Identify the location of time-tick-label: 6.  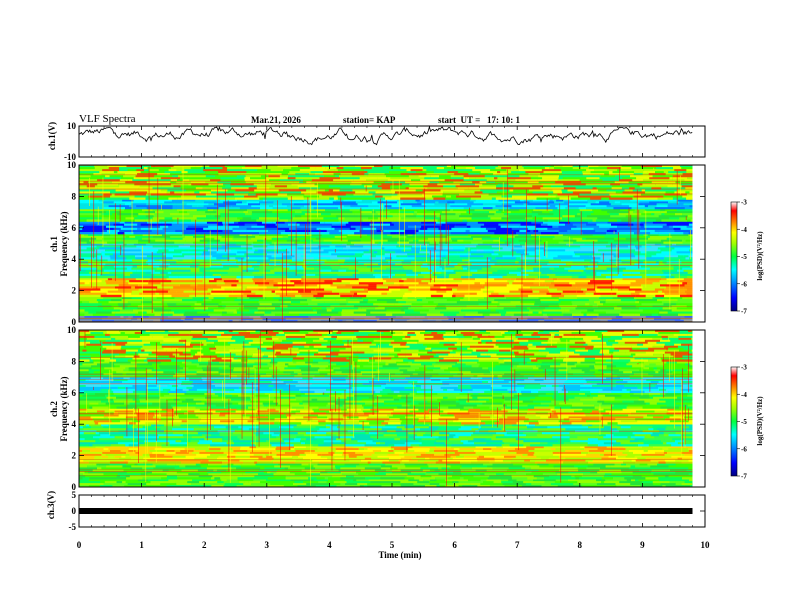
(454, 545).